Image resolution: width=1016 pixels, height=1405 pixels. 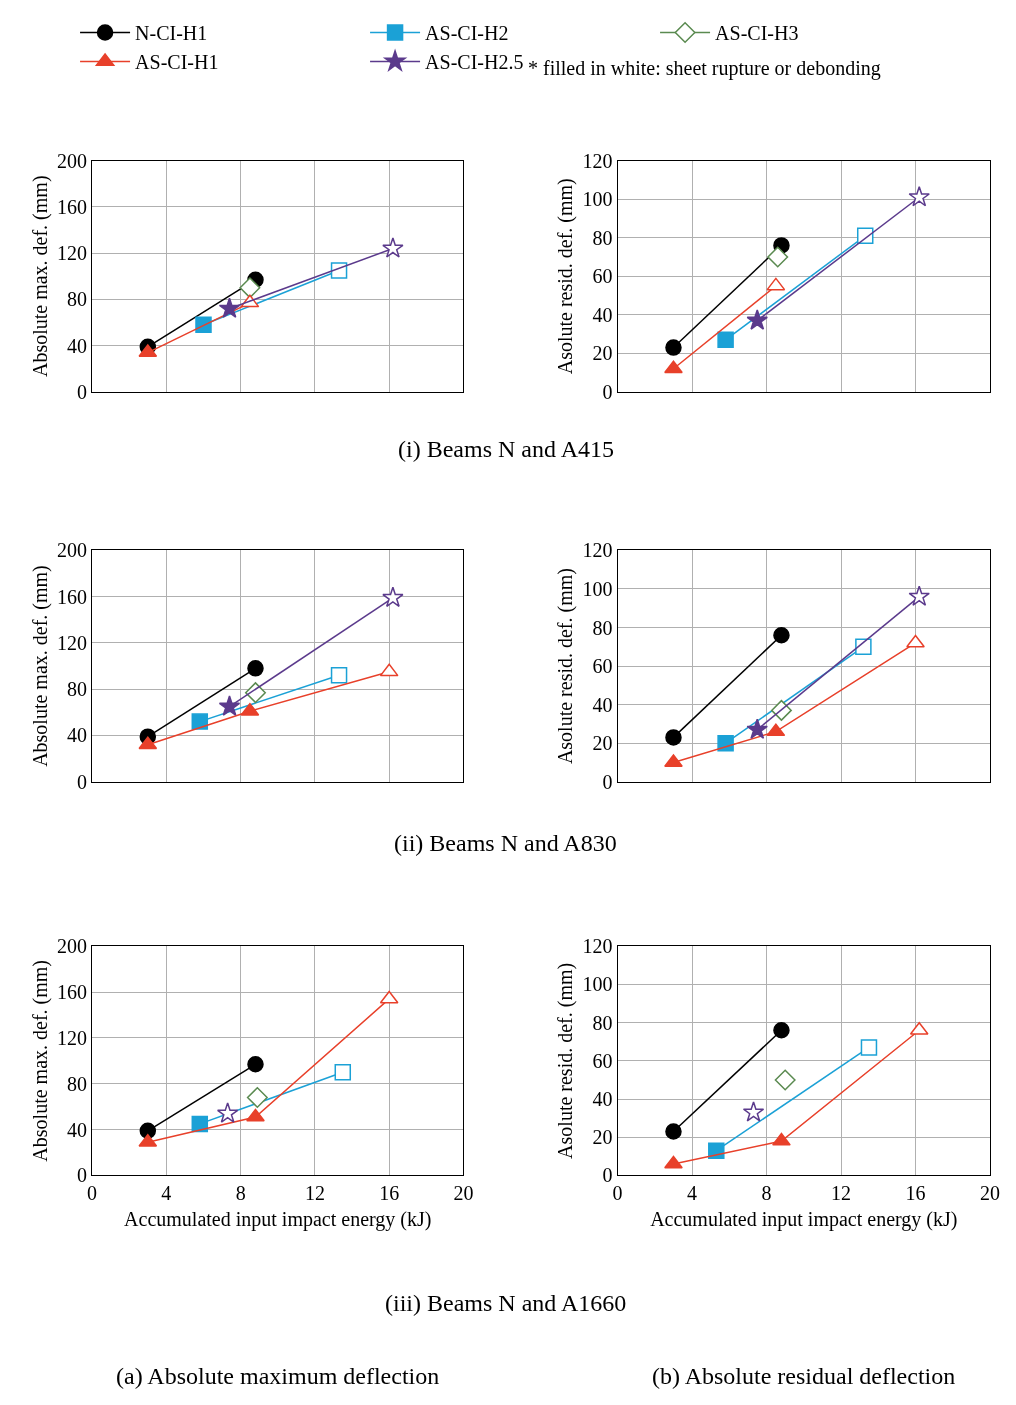 I want to click on legend-label: AS-CI-H3, so click(x=757, y=33).